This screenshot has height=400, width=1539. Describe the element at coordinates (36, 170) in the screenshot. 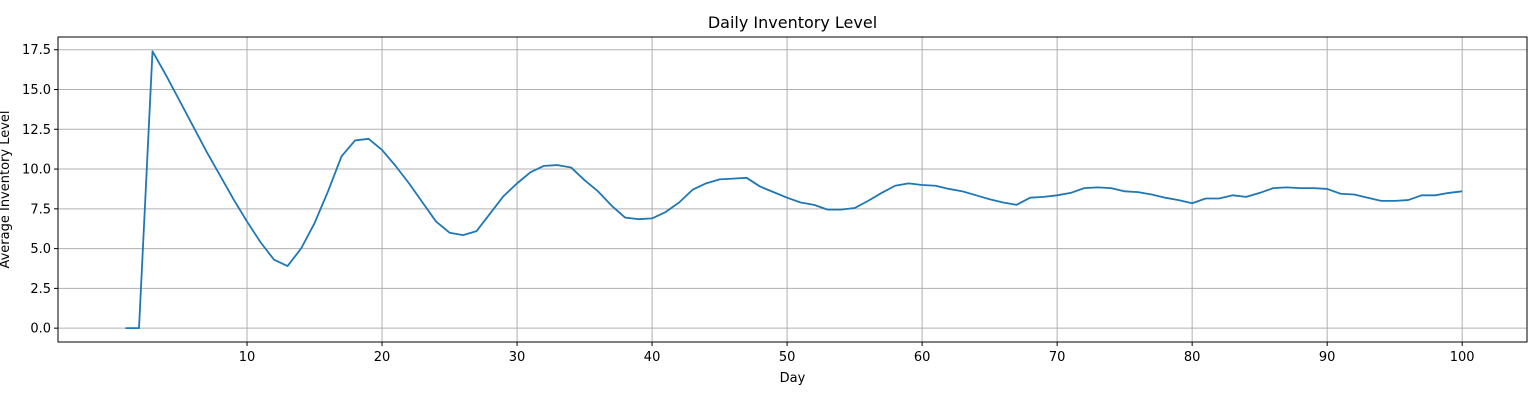

I see `y-tick-label: 10.0` at that location.